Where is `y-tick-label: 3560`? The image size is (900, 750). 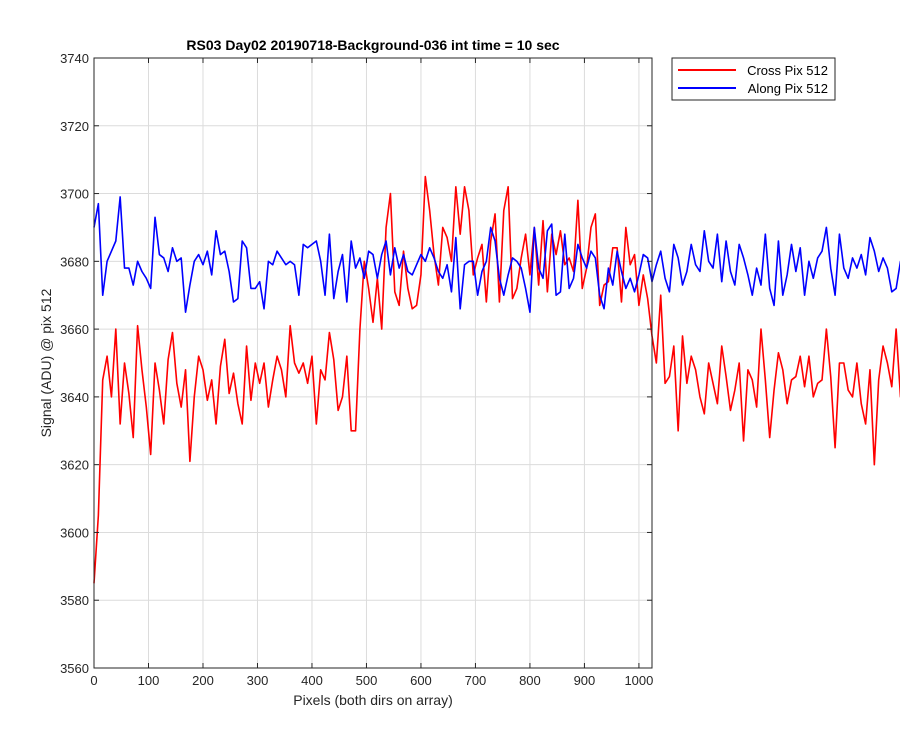 y-tick-label: 3560 is located at coordinates (74, 668).